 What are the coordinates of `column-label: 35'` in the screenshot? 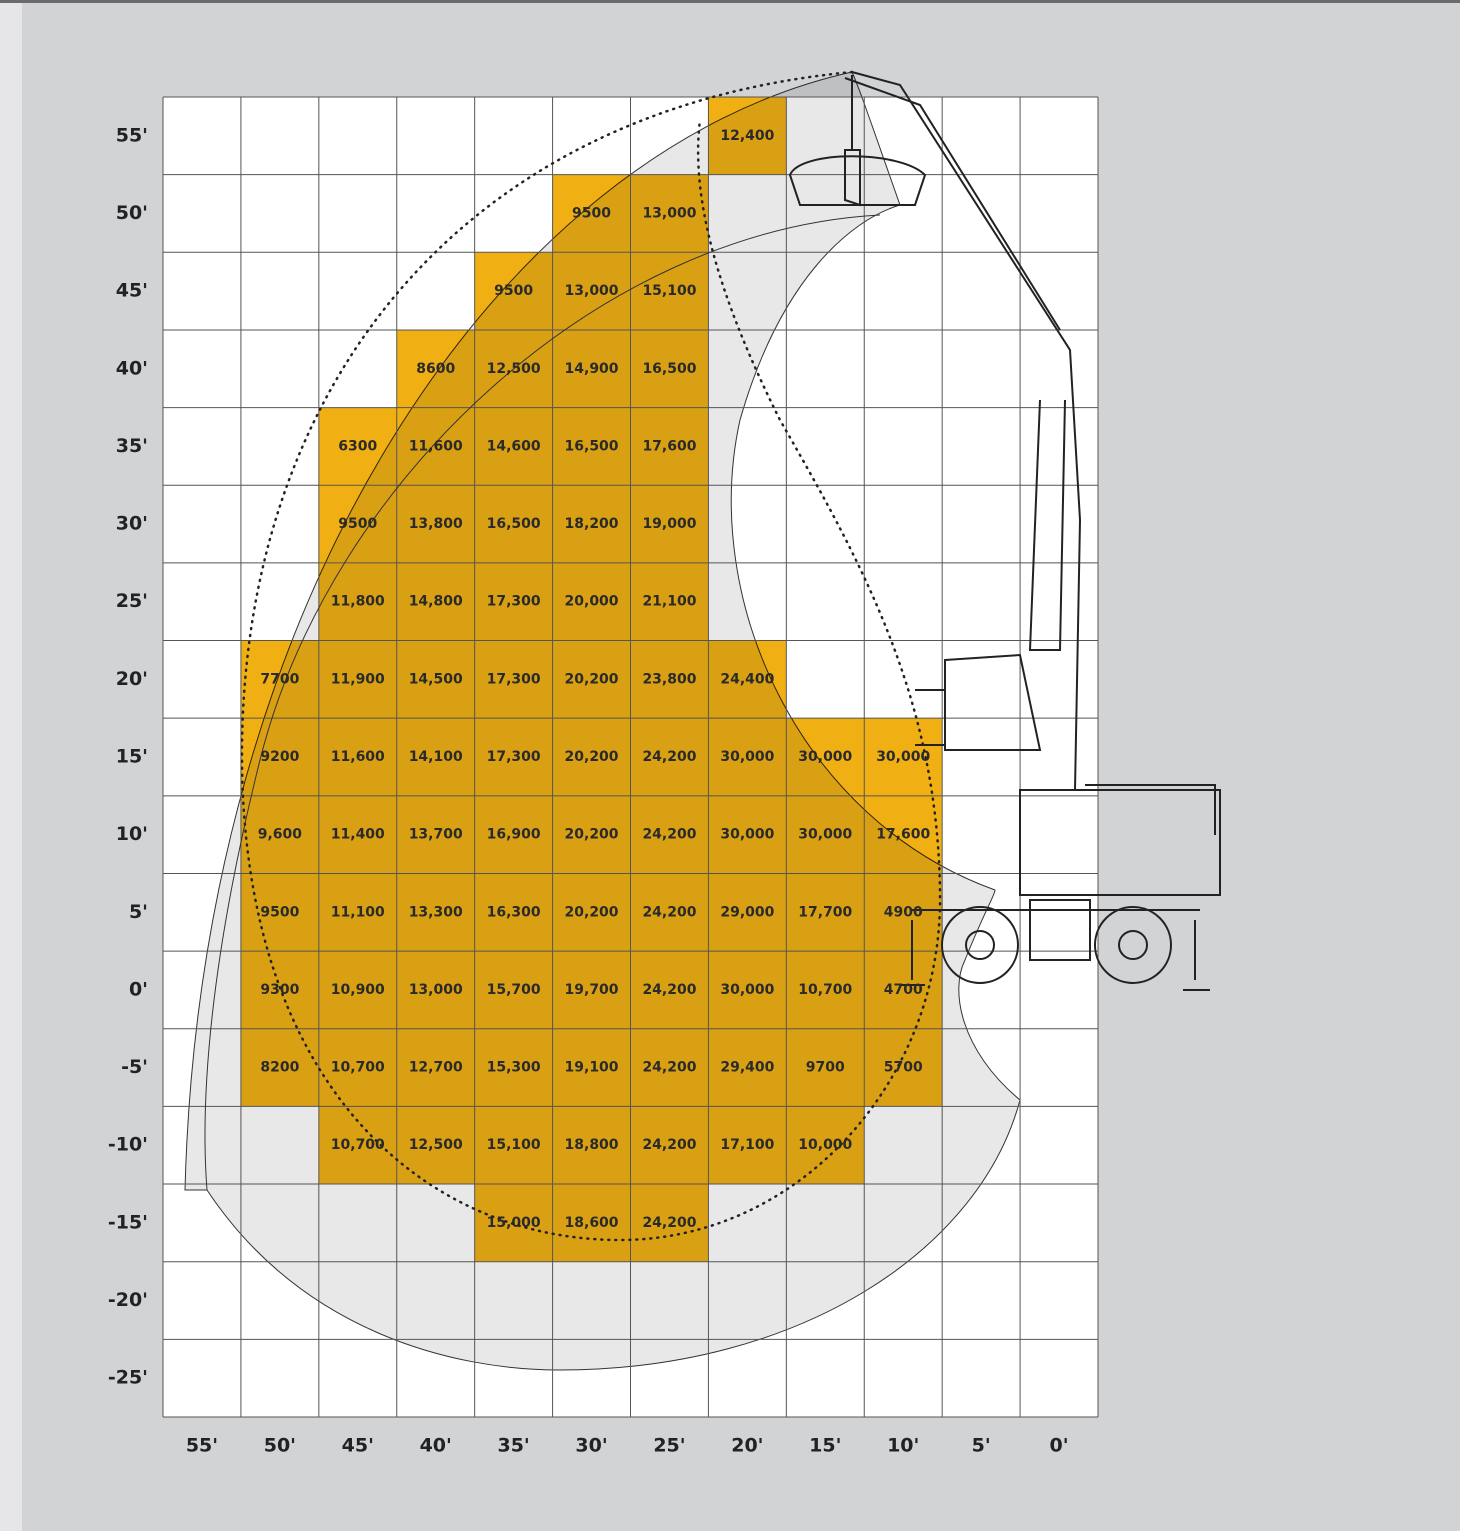 It's located at (513, 1446).